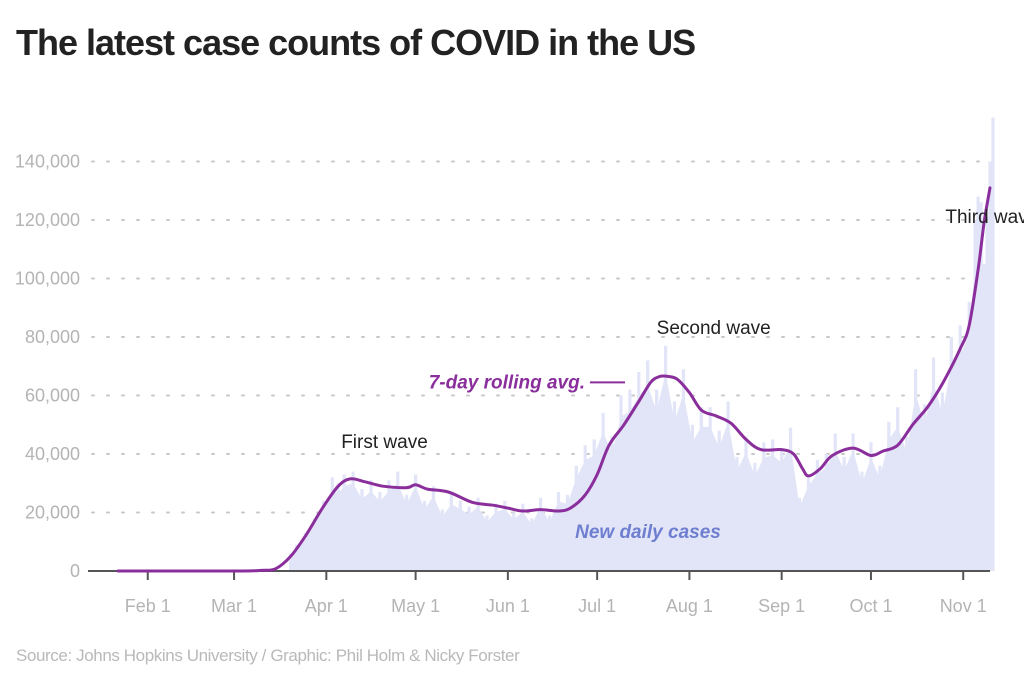  Describe the element at coordinates (234, 606) in the screenshot. I see `x-tick-label: Mar 1` at that location.